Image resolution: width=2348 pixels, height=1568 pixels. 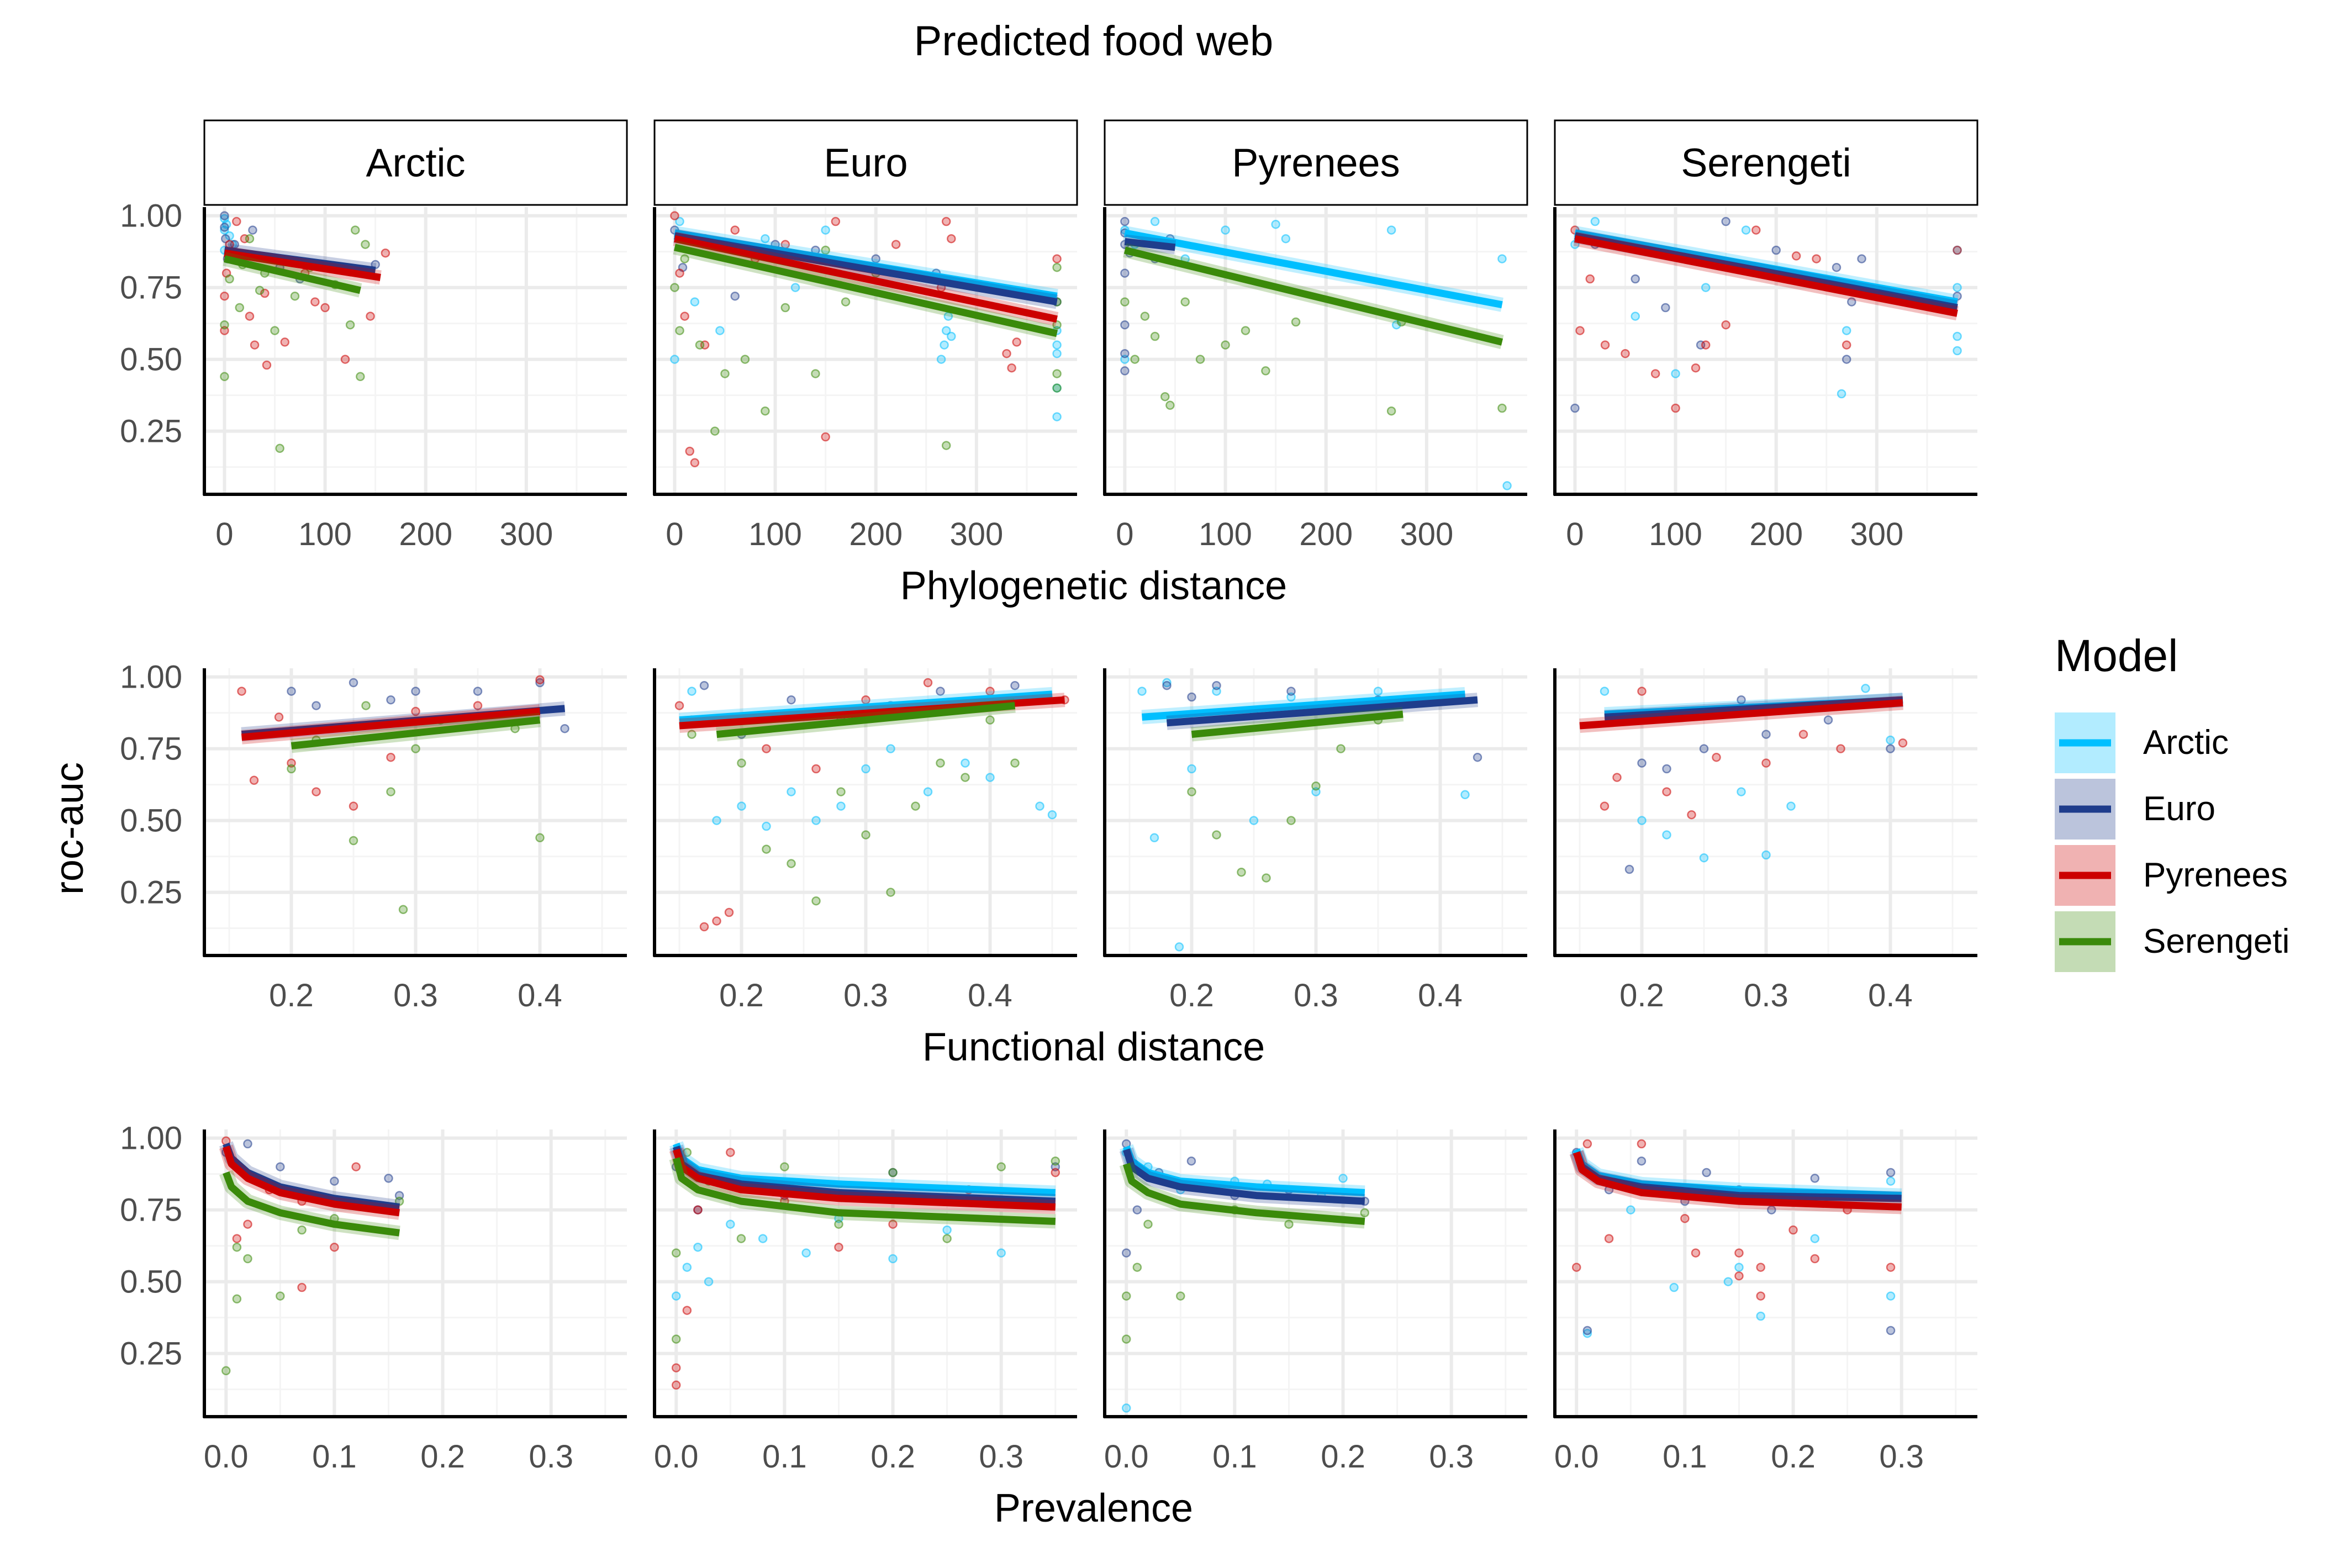 What do you see at coordinates (1876, 534) in the screenshot?
I see `x-tick-label: 300` at bounding box center [1876, 534].